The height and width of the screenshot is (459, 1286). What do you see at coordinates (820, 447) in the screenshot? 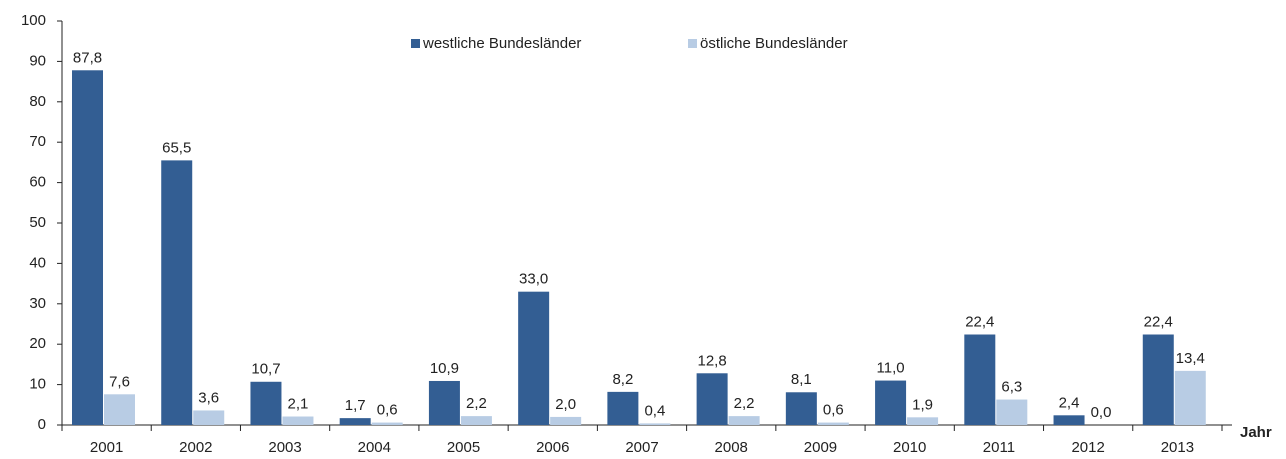
I see `x-tick-label: 2009` at bounding box center [820, 447].